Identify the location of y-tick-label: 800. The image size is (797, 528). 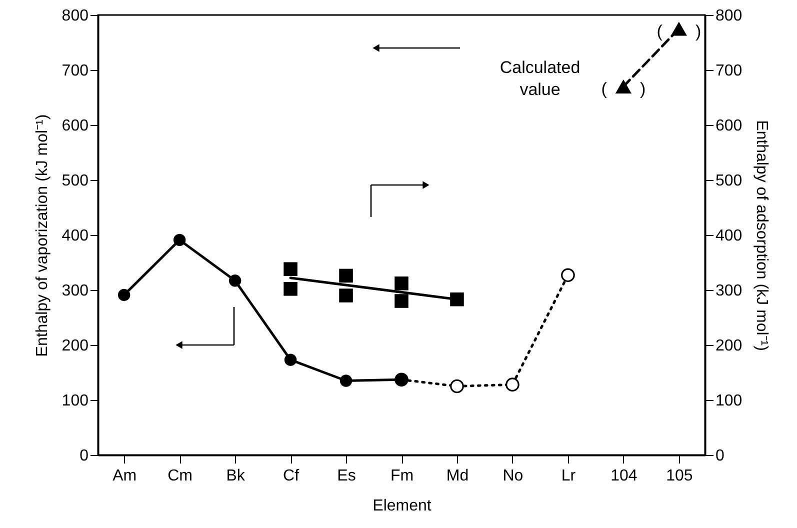
(75, 16).